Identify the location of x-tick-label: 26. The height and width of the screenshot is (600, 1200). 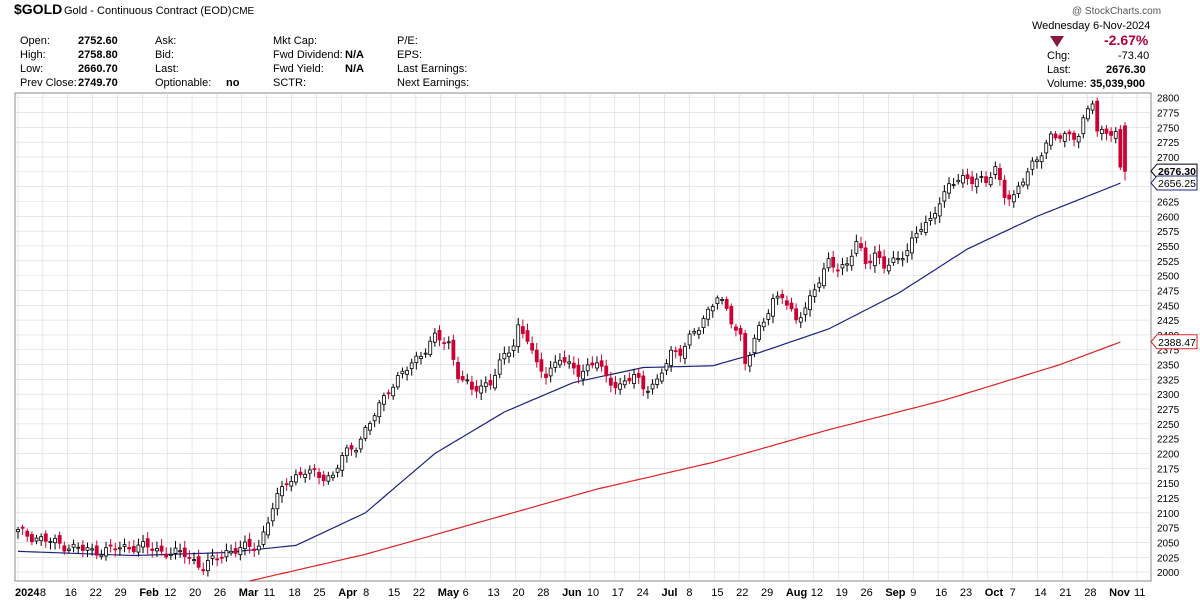
(866, 593).